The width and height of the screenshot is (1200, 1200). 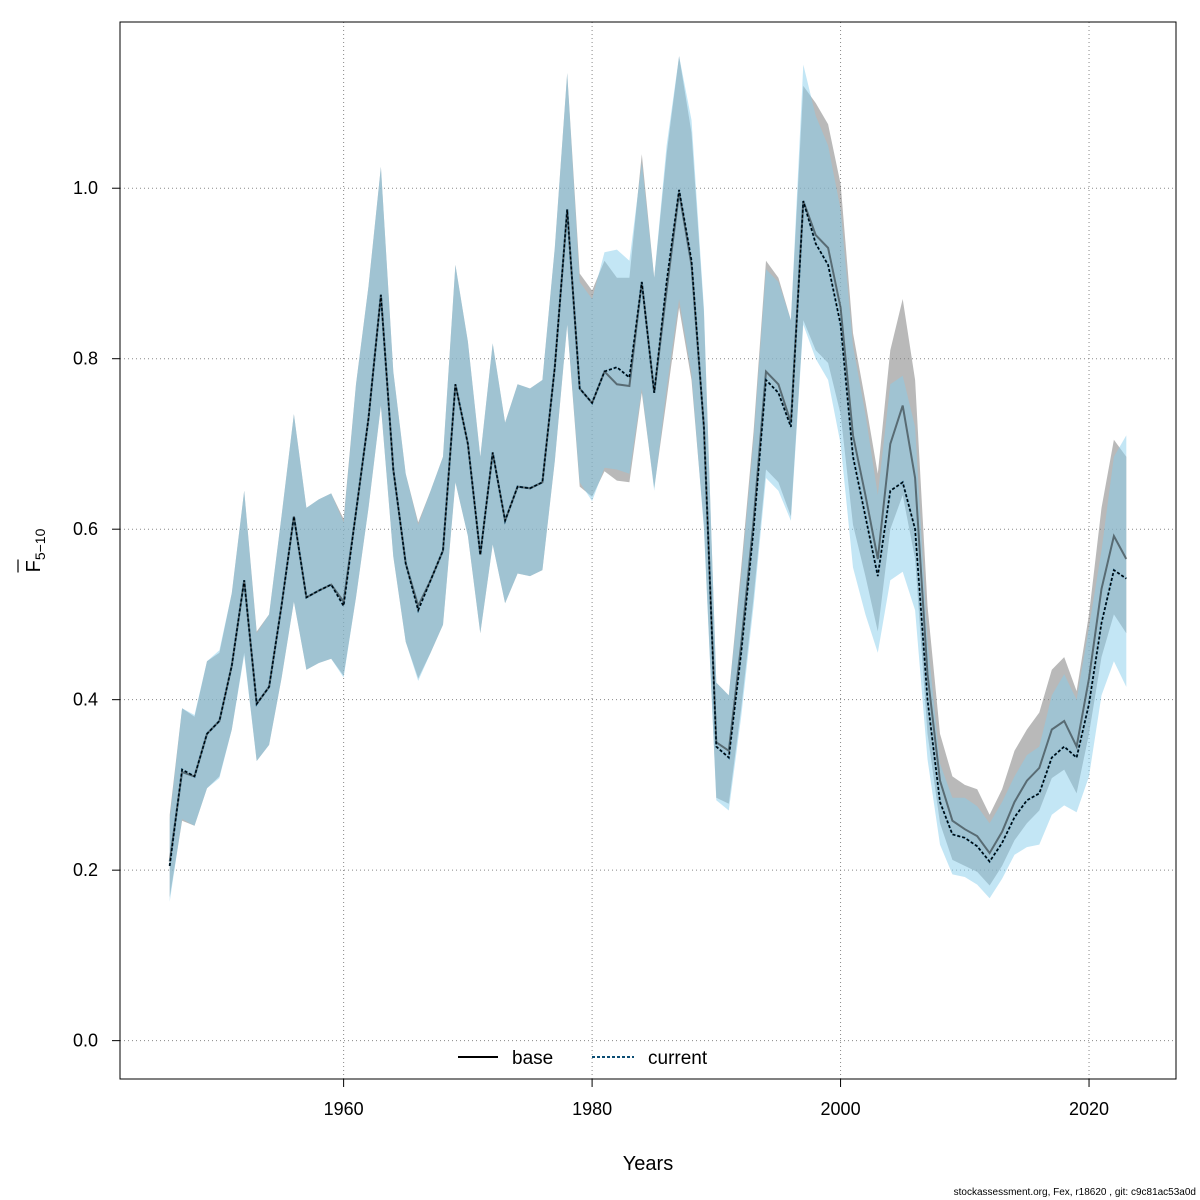 I want to click on x-tick-label: 1980, so click(x=592, y=1109).